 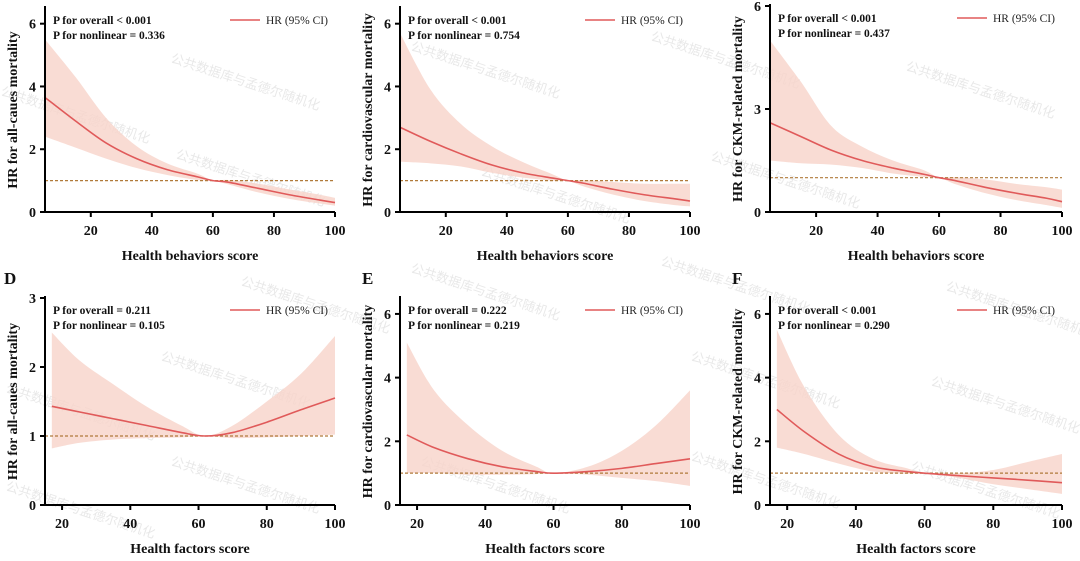 I want to click on panel-letter: E, so click(x=367, y=278).